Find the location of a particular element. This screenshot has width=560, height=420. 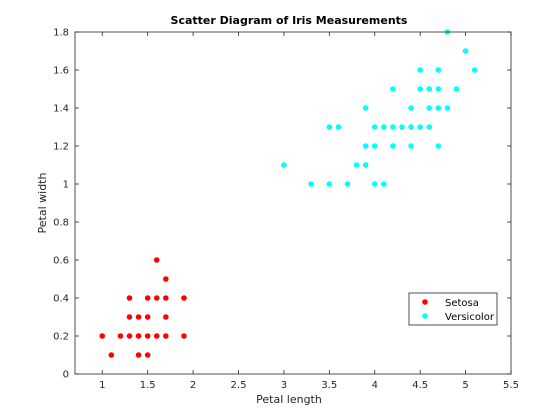

x-tick-label: 1.5 is located at coordinates (148, 385).